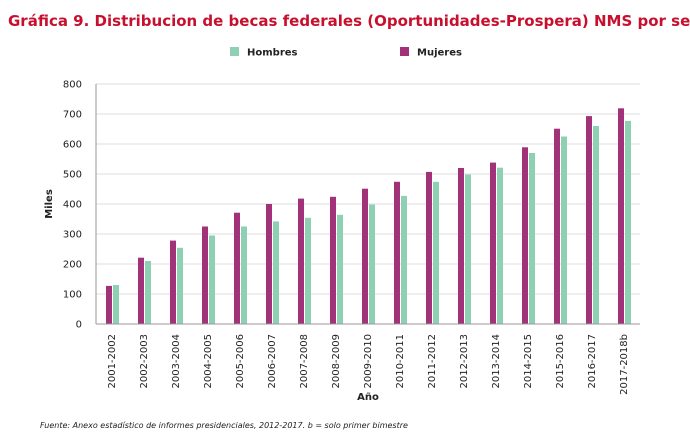  I want to click on y-tick-label: 300, so click(72, 235).